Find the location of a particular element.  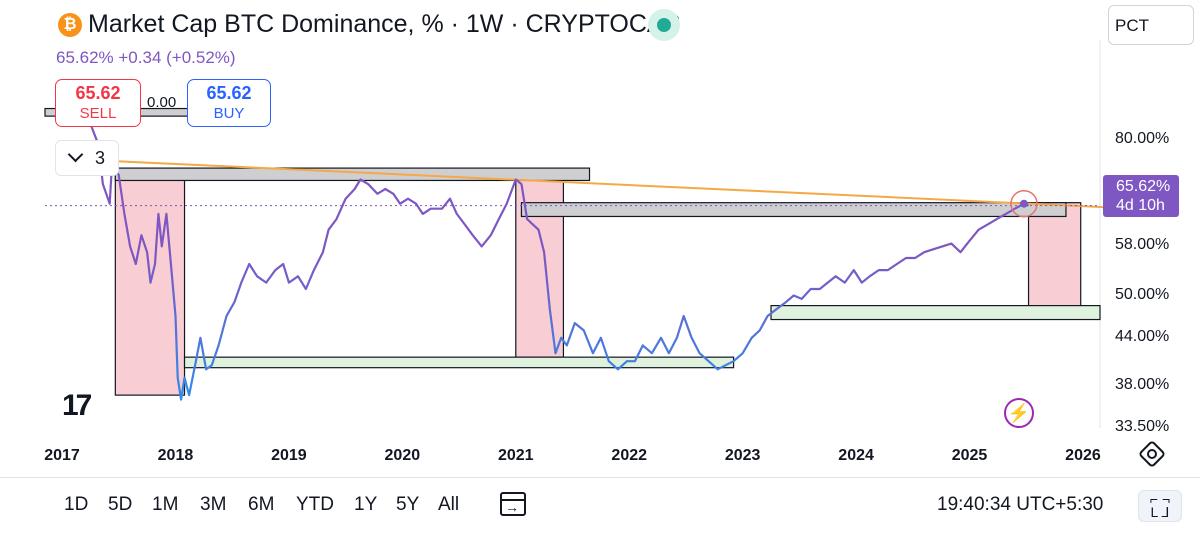

range-button-5y: 5Y is located at coordinates (408, 504).